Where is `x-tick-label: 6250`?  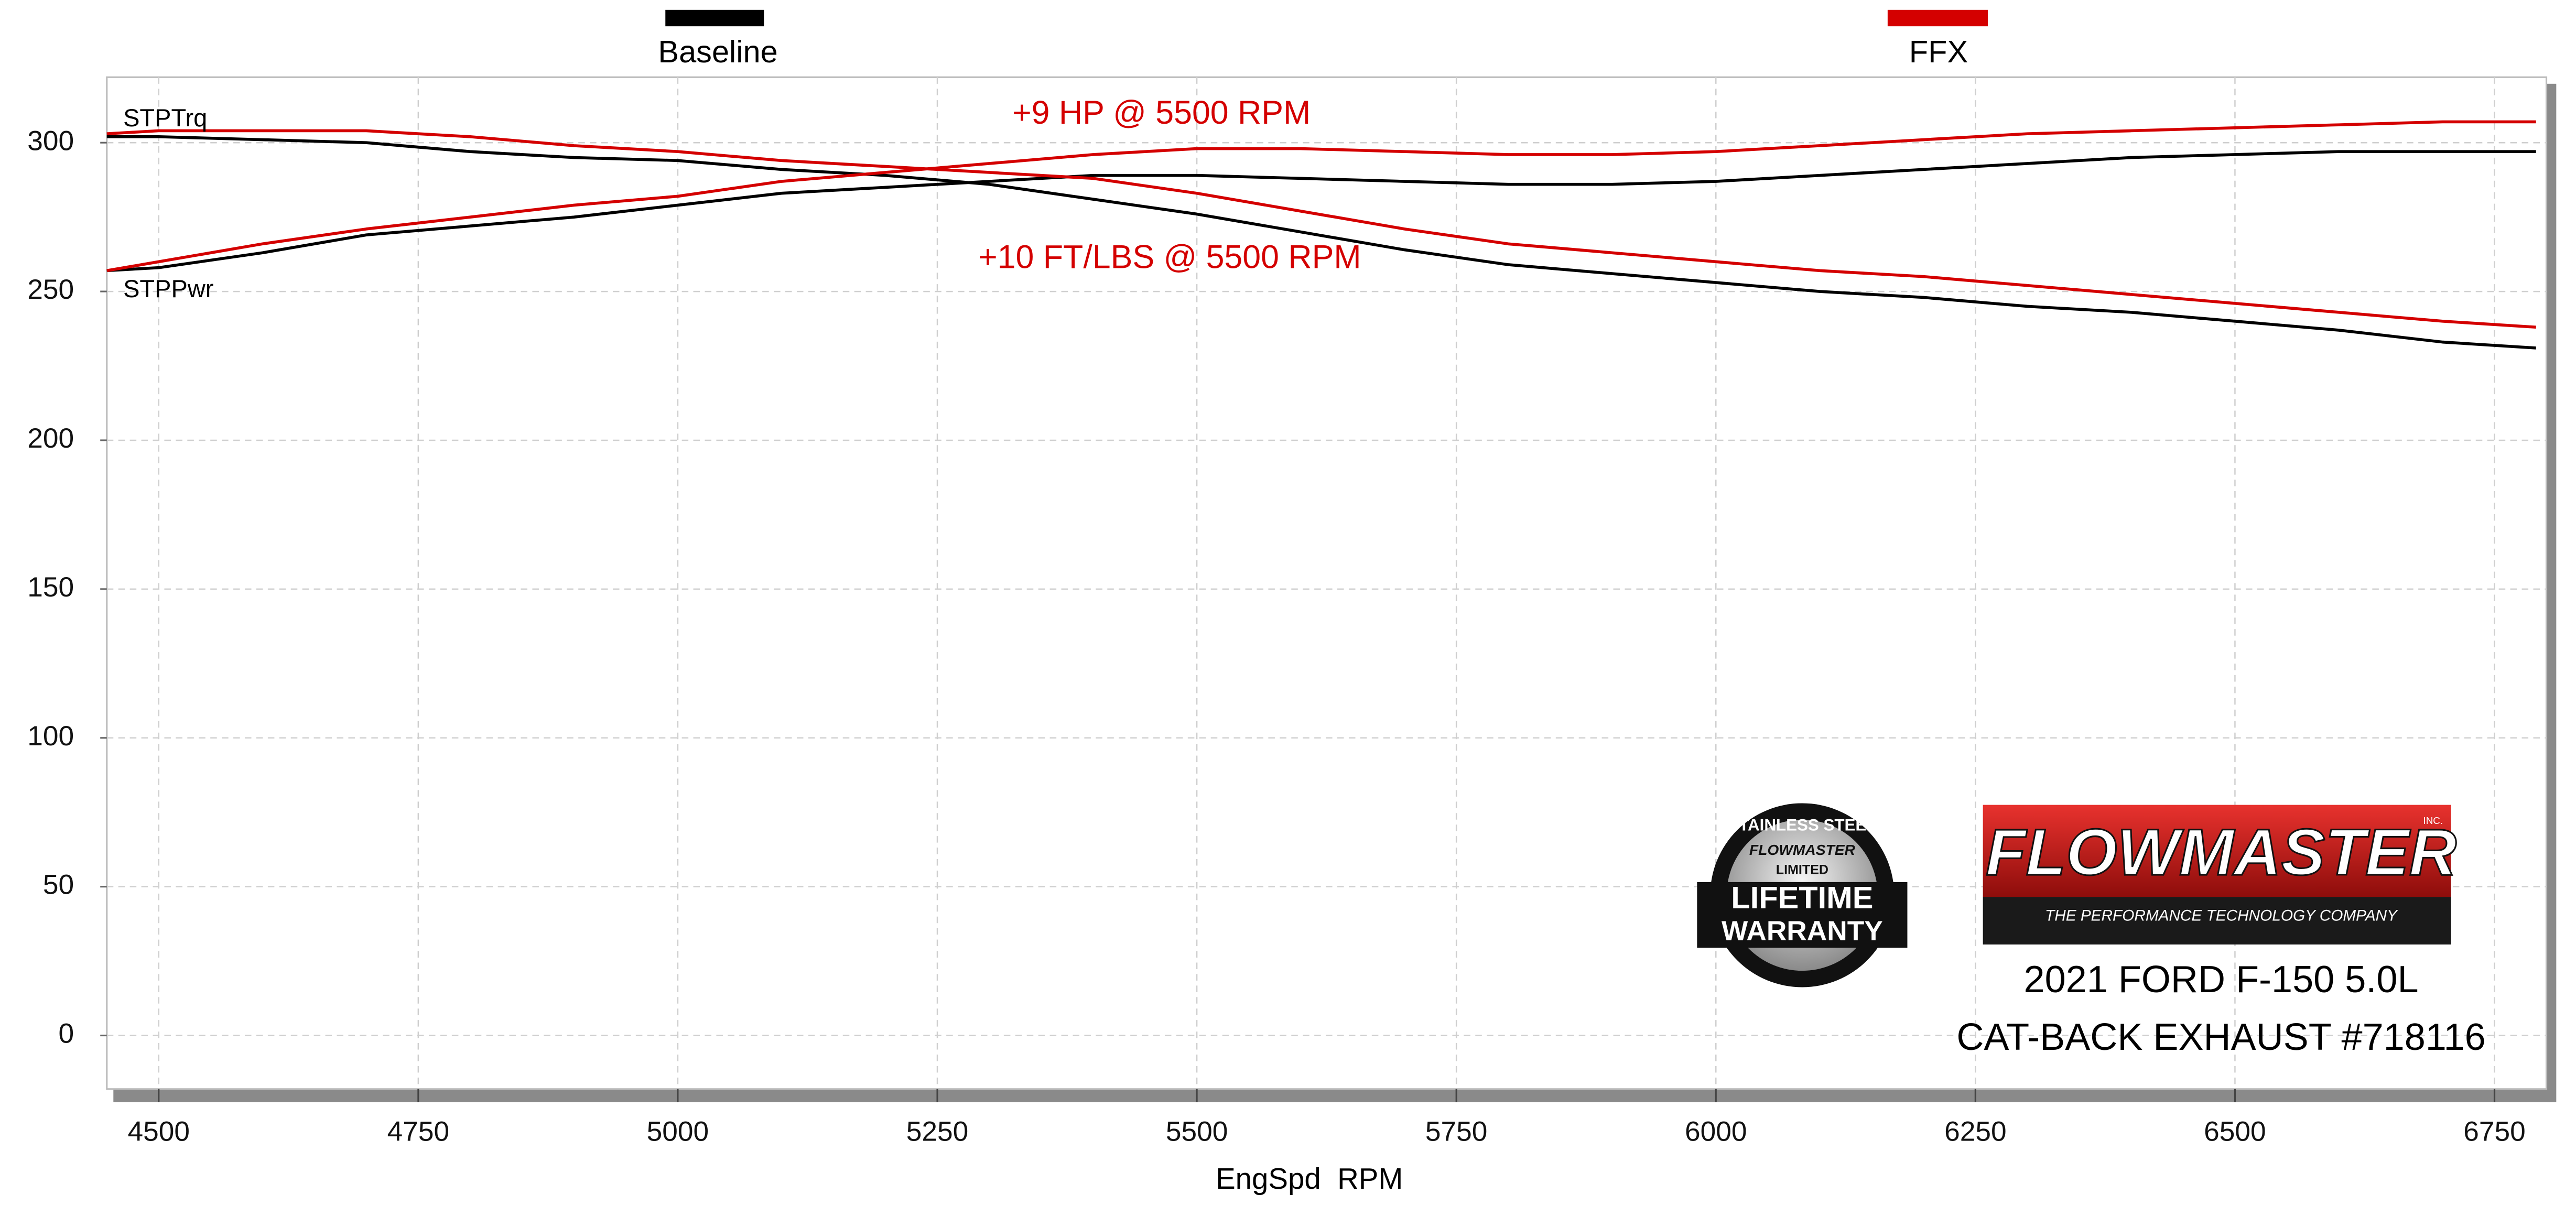 x-tick-label: 6250 is located at coordinates (1975, 1131).